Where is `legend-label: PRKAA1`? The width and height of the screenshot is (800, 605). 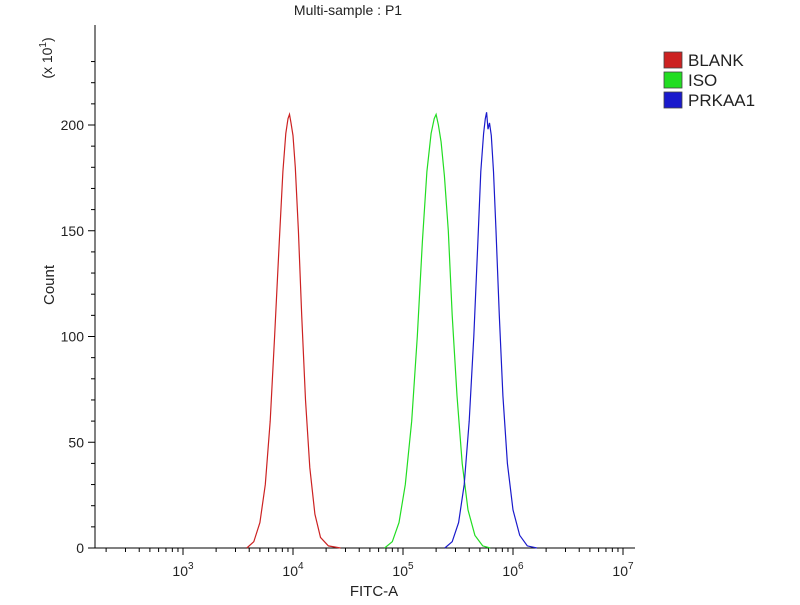 legend-label: PRKAA1 is located at coordinates (721, 100).